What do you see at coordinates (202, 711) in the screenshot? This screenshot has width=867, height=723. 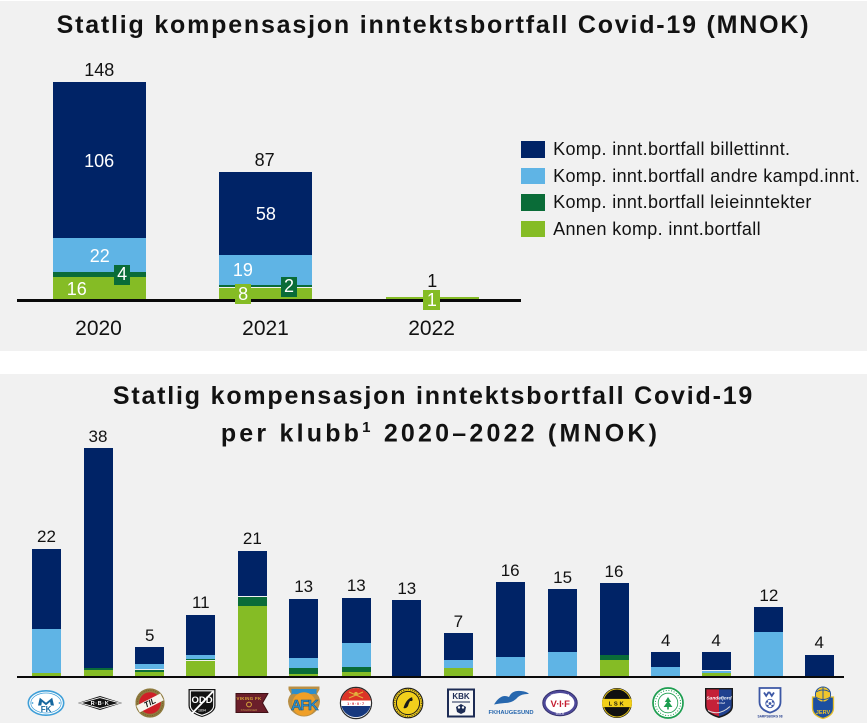 I see `svg-text: 1894` at bounding box center [202, 711].